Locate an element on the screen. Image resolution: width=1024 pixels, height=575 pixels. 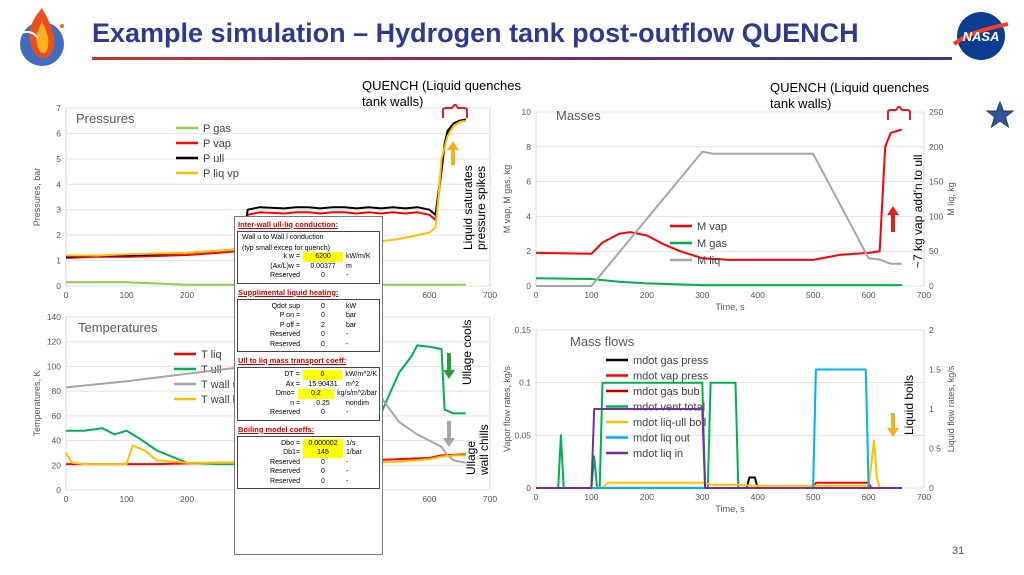
legend-label: mdot gas bub is located at coordinates (666, 392).